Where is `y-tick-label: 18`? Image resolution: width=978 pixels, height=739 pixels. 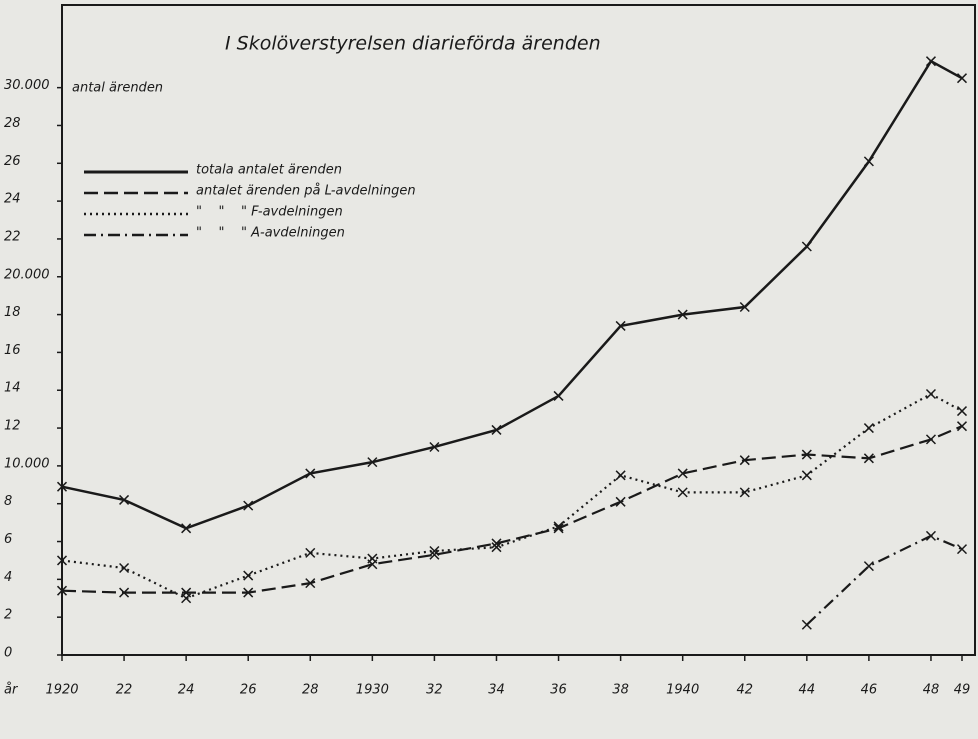
y-tick-label: 18 is located at coordinates (12, 312).